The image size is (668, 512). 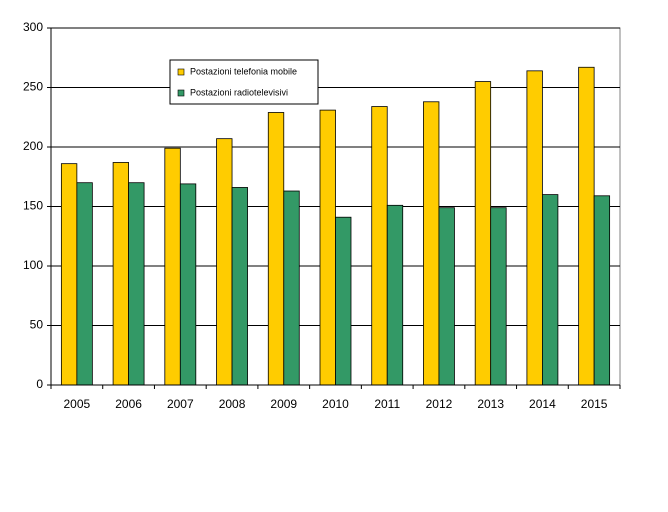 I want to click on x-tick-label: 2008, so click(x=232, y=404).